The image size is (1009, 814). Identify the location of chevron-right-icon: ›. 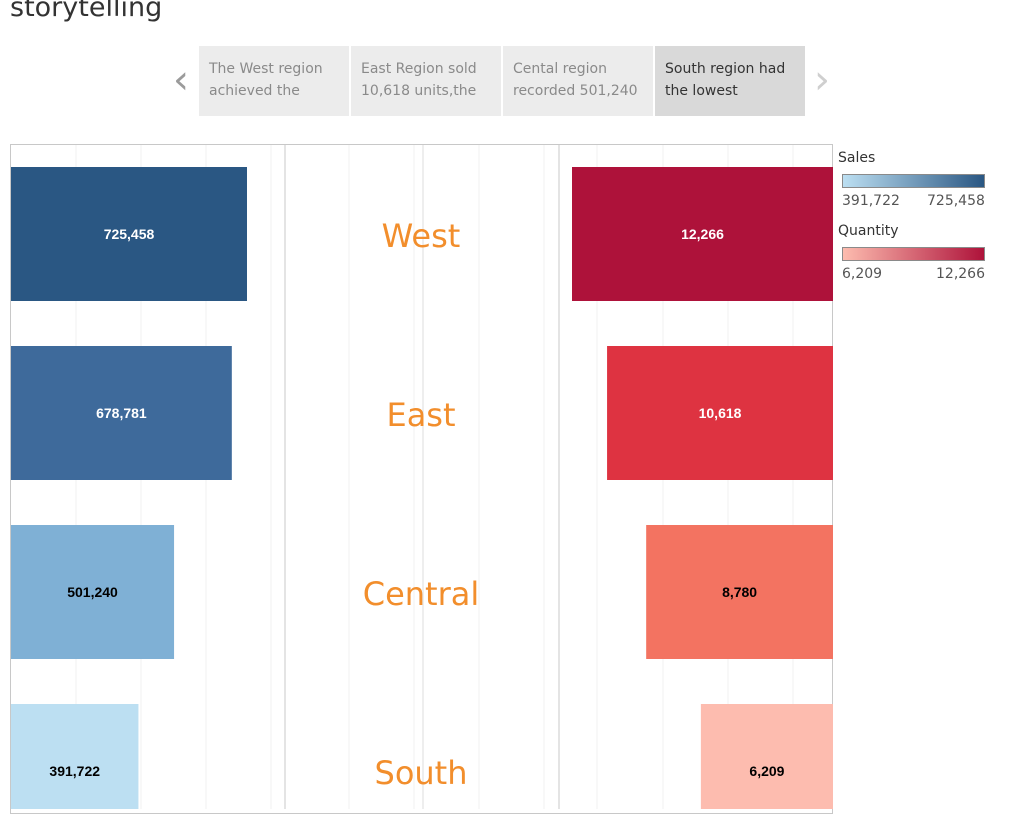
(822, 80).